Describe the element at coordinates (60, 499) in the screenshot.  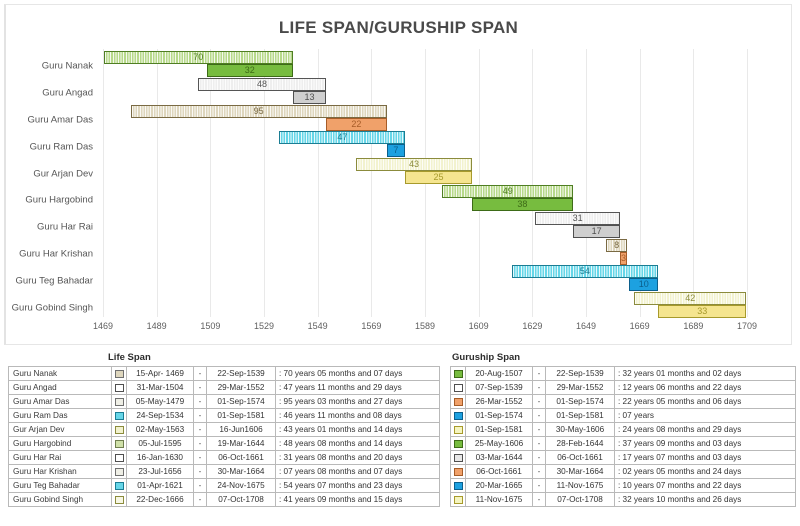
I see `guru-name-cell: Guru Gobind Singh` at that location.